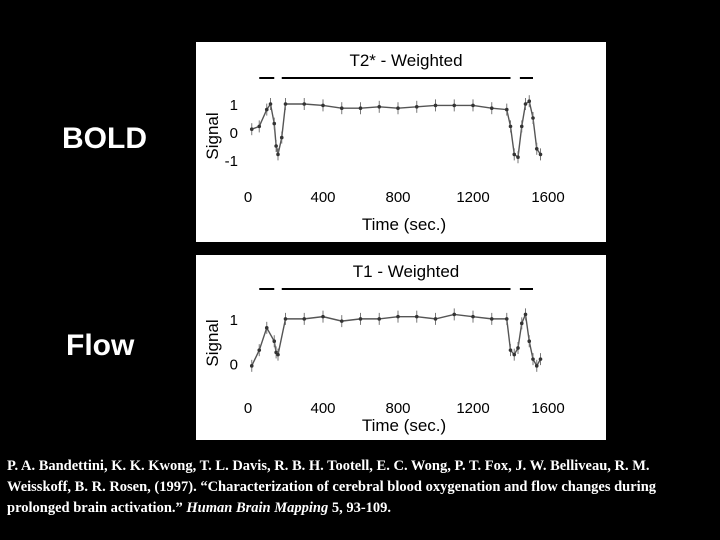 The height and width of the screenshot is (540, 720). I want to click on y-tick-label: -1, so click(231, 161).